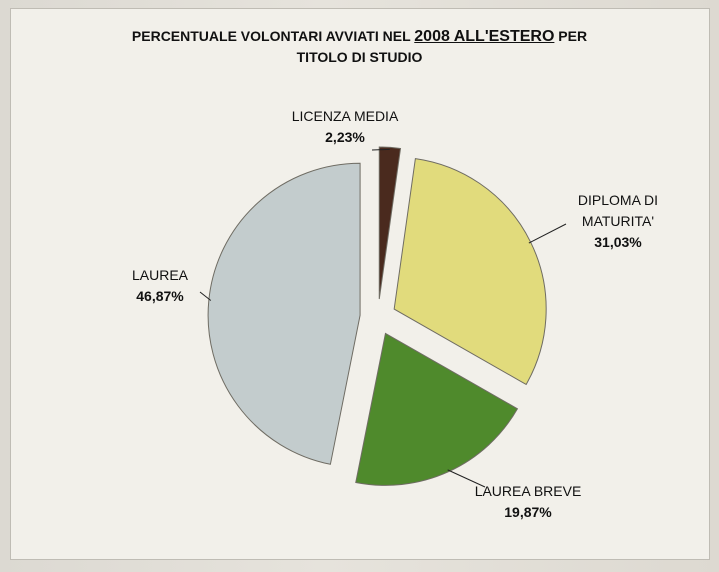  Describe the element at coordinates (470, 272) in the screenshot. I see `pie-slice-diploma-di-maturita` at that location.